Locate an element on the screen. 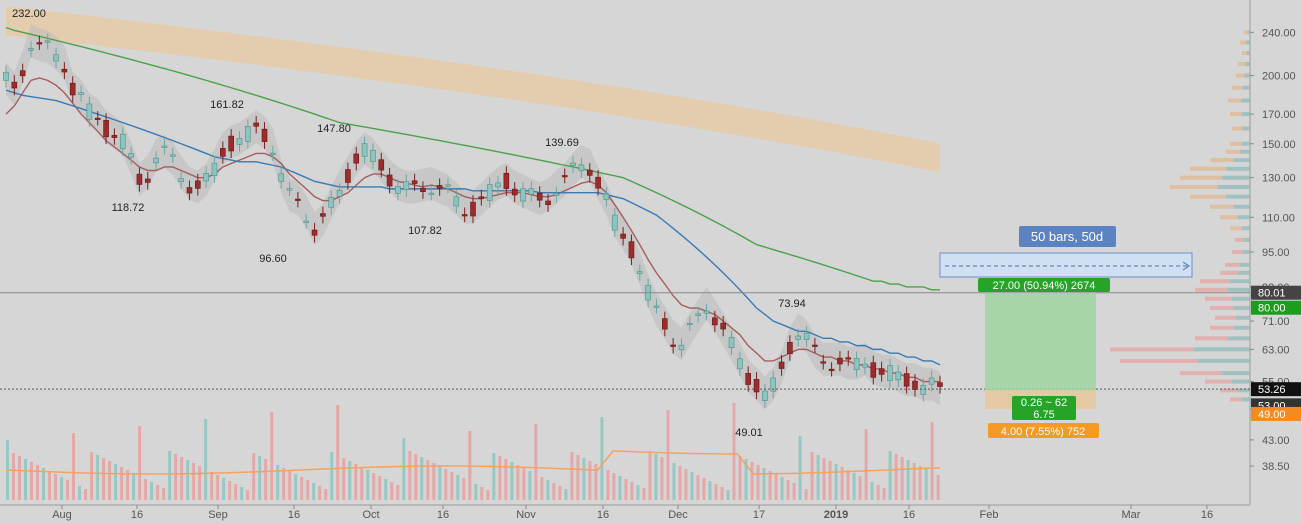  price-annotation: 232.00 is located at coordinates (29, 14).